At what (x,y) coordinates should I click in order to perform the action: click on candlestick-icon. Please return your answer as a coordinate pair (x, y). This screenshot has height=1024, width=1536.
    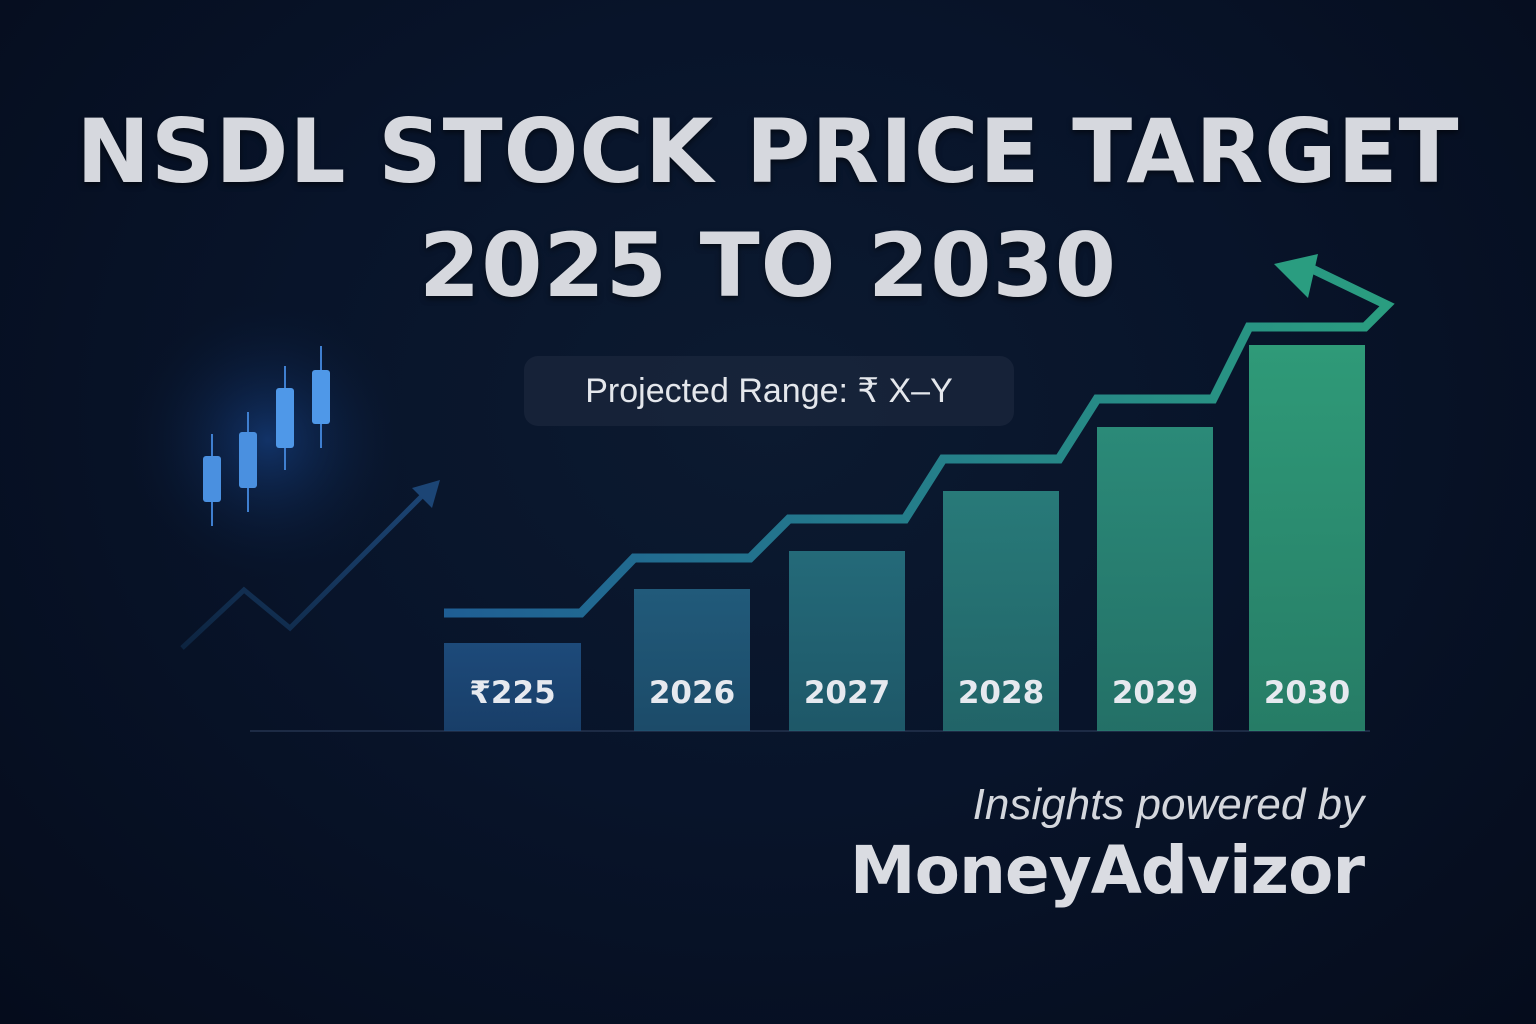
    Looking at the image, I should click on (266, 436).